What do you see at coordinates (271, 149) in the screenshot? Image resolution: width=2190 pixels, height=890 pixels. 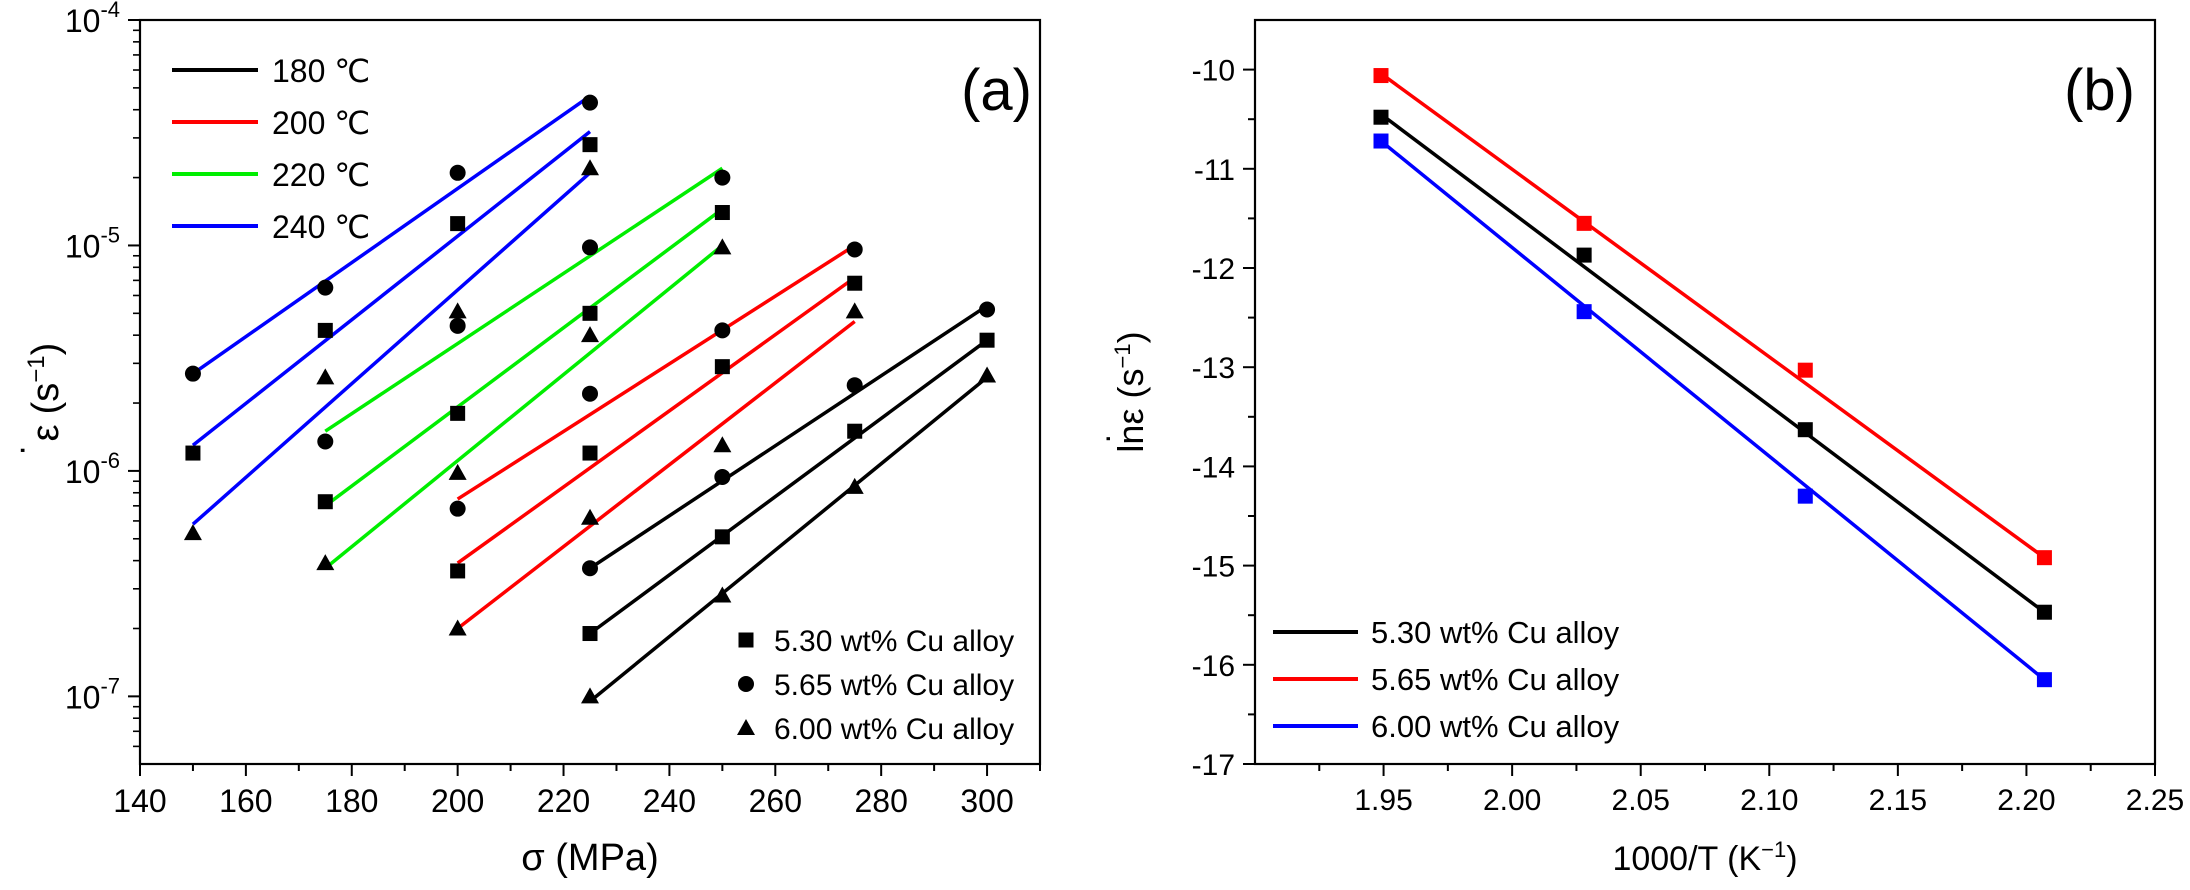 I see `legend-a-temperatures: 180 ℃ 200 ℃ 220 ℃ 240 ℃` at bounding box center [271, 149].